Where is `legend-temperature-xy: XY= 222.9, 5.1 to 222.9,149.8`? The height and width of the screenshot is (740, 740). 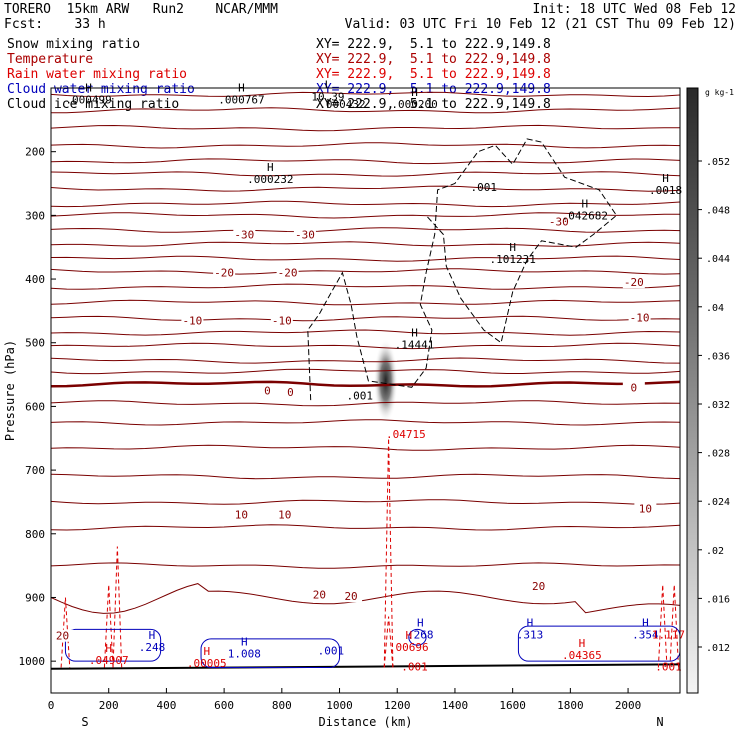
legend-temperature-xy: XY= 222.9, 5.1 to 222.9,149.8 is located at coordinates (433, 59).